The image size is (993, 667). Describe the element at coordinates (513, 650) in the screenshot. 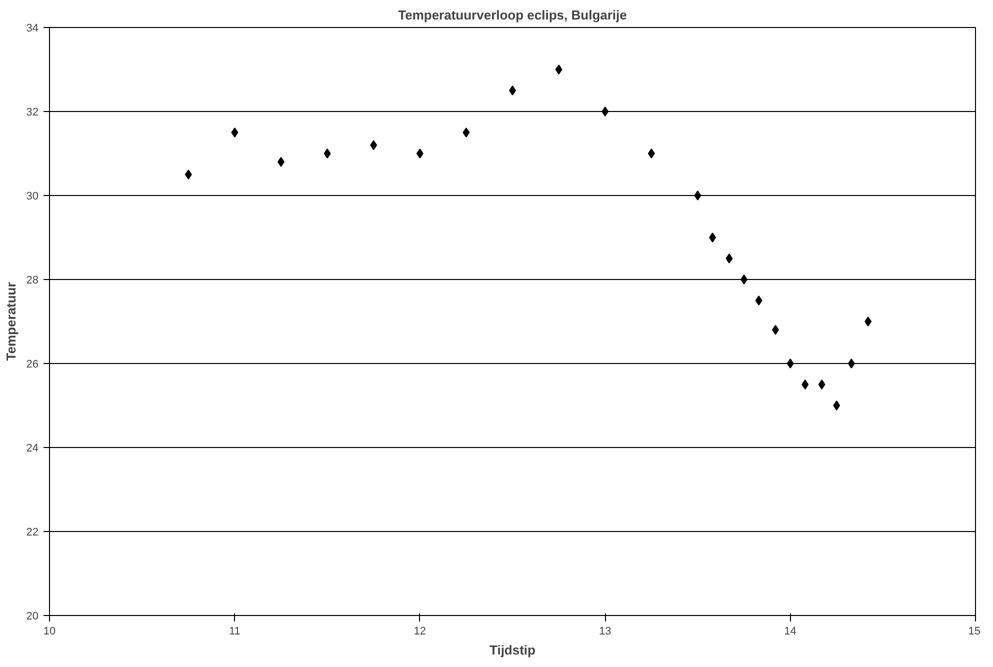

I see `x-axis-title: Tijdstip` at that location.